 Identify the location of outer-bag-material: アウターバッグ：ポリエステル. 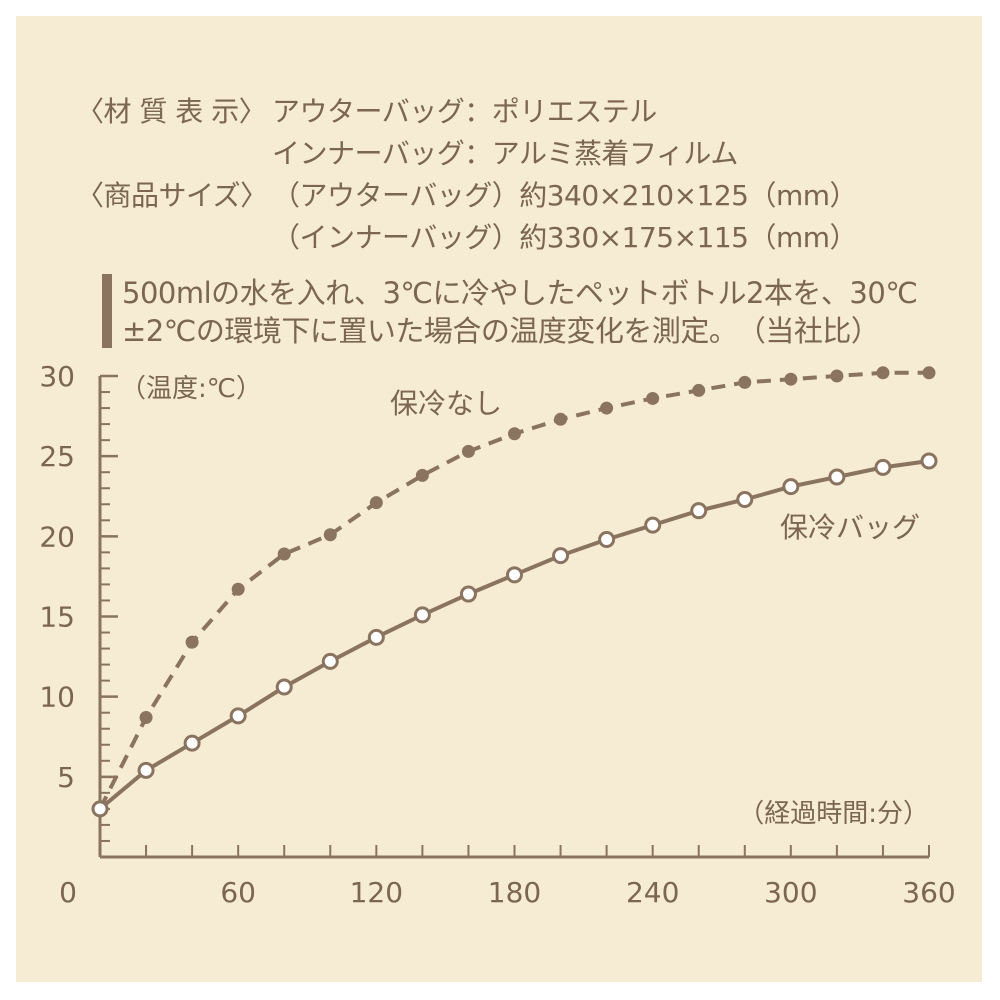
(464, 111).